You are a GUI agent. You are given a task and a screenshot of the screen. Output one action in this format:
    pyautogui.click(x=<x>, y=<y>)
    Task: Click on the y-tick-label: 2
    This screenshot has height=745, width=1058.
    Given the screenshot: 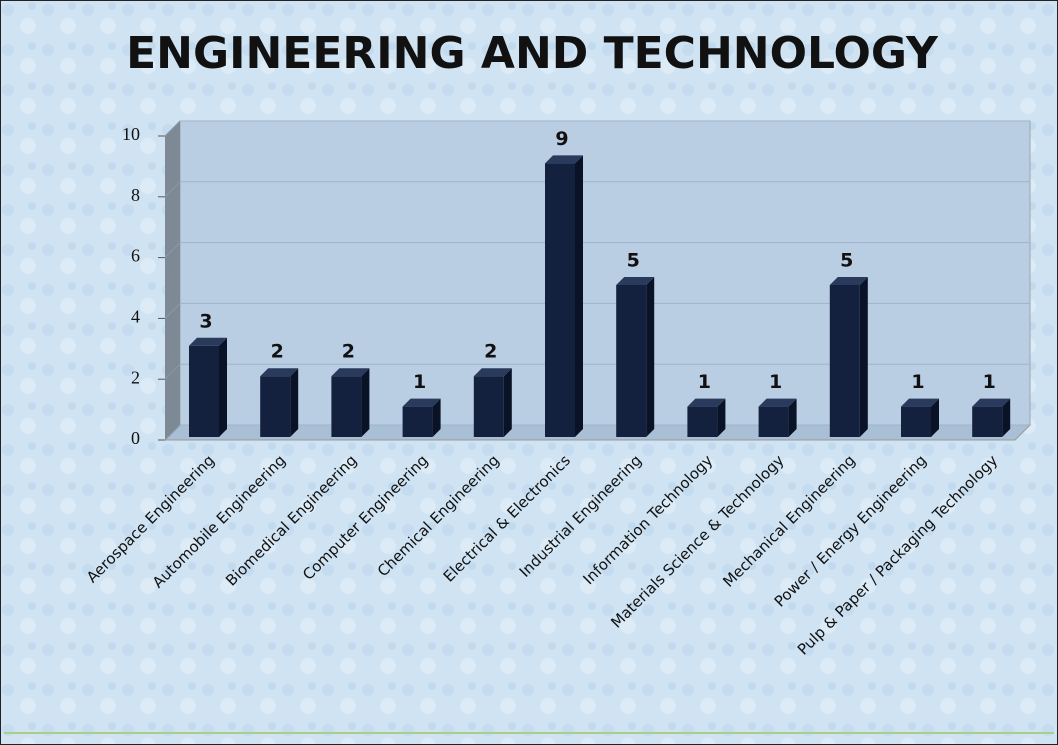 What is the action you would take?
    pyautogui.click(x=135, y=377)
    